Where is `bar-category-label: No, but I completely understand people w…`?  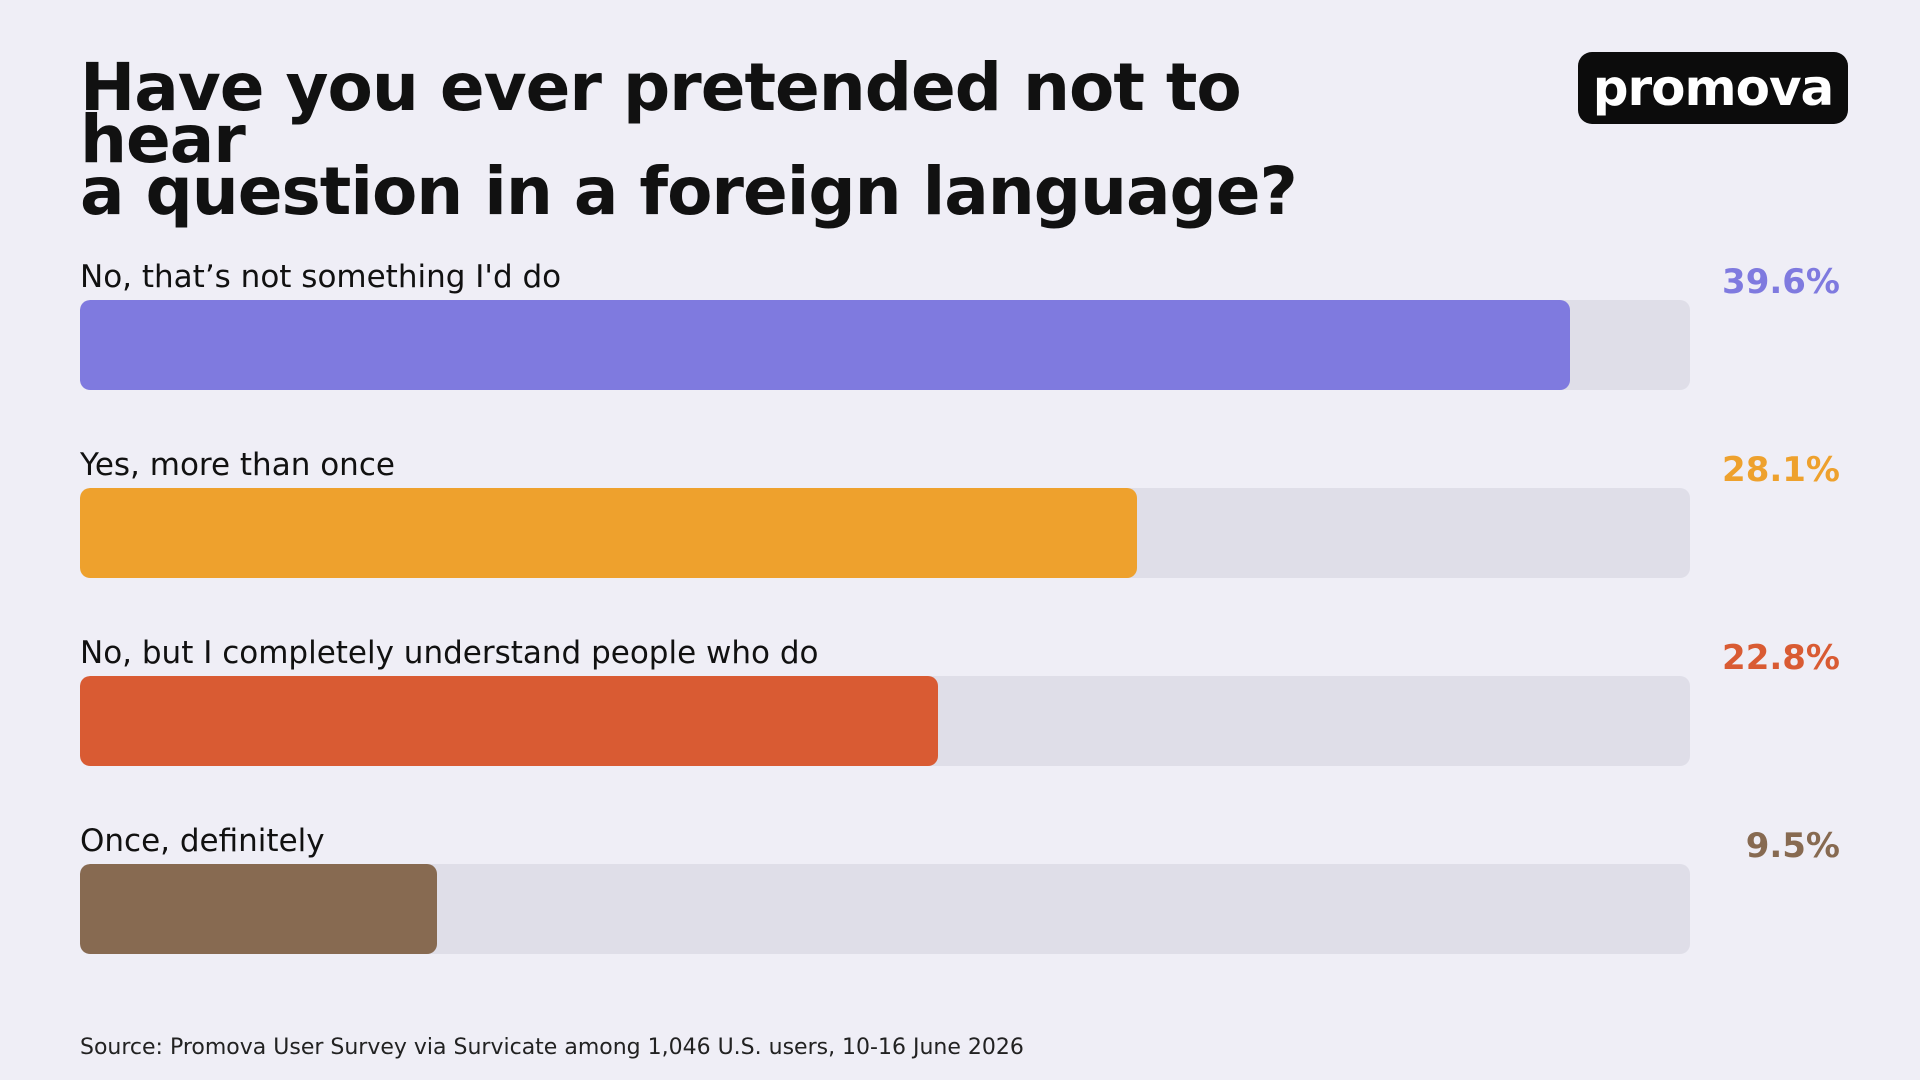 bar-category-label: No, but I completely understand people w… is located at coordinates (449, 653).